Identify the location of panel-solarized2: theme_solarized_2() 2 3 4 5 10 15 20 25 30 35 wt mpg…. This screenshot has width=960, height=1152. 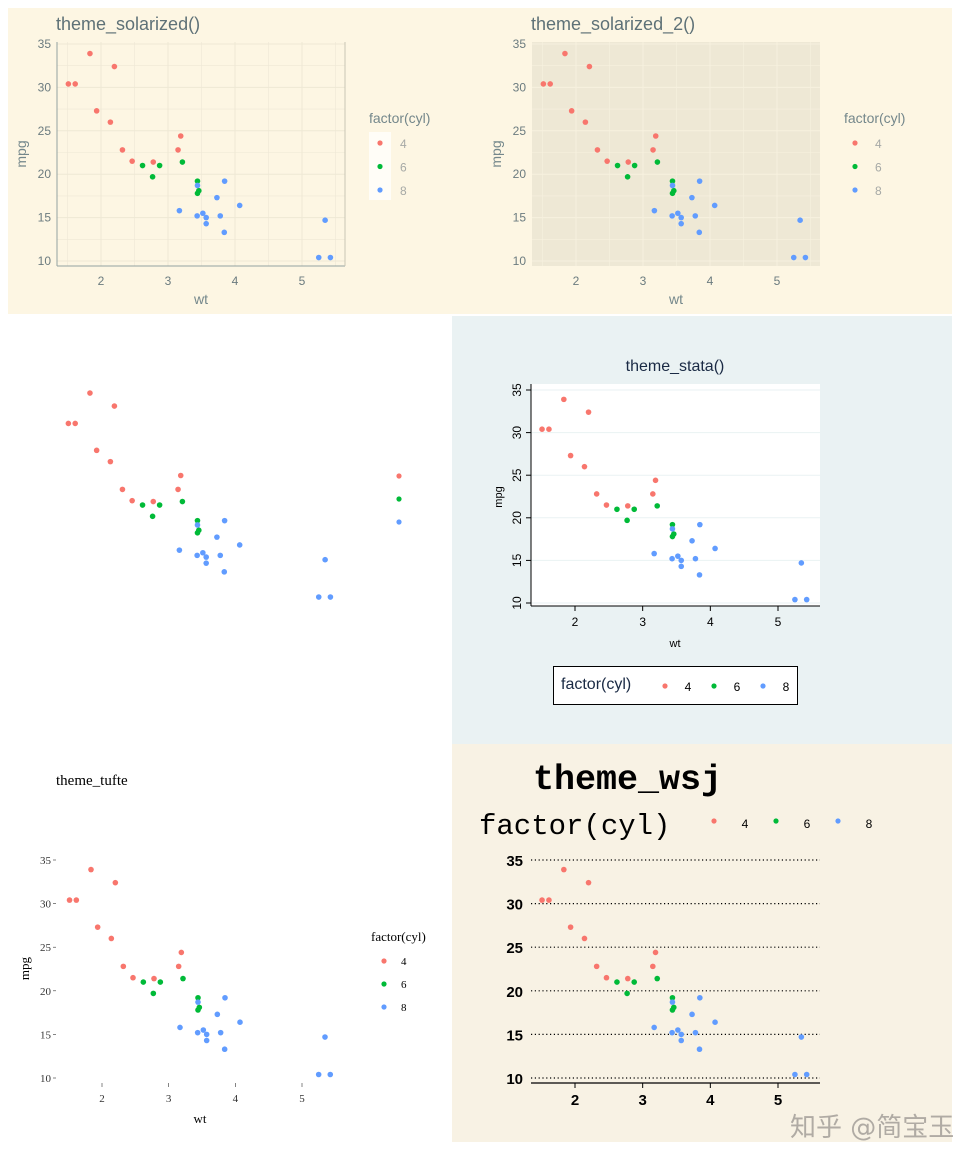
(713, 161).